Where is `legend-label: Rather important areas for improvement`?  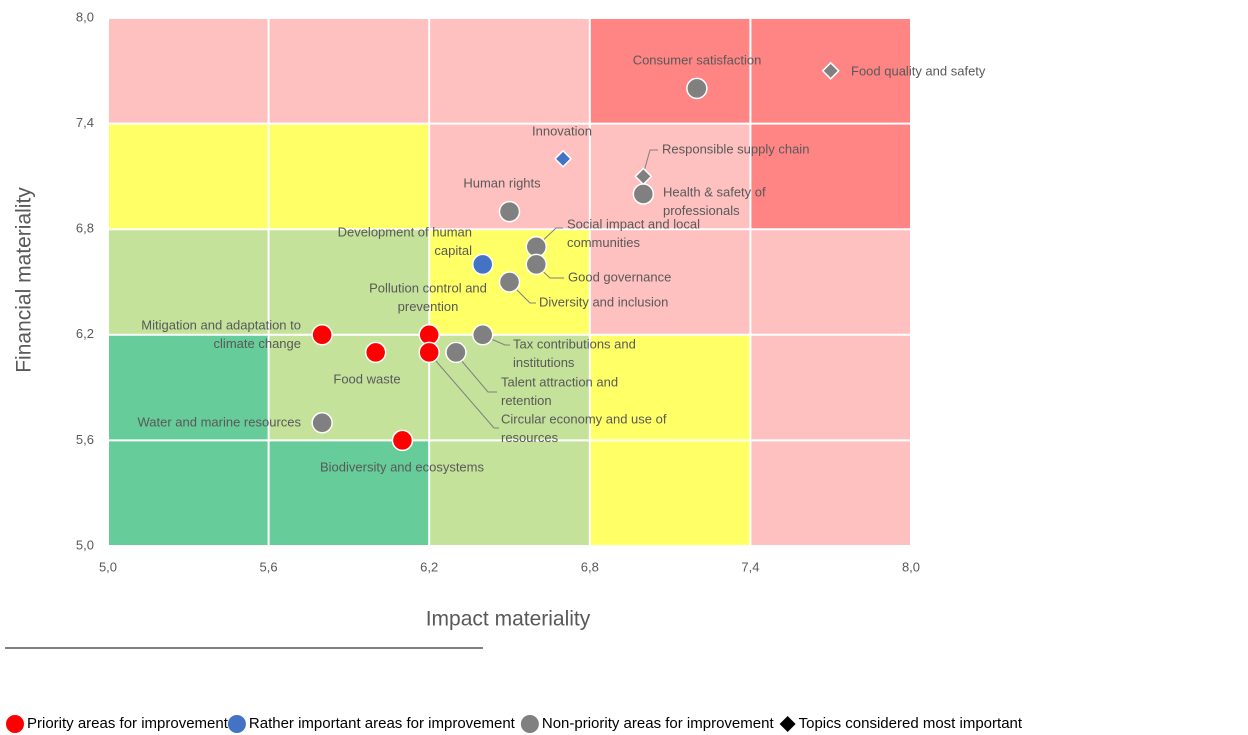 legend-label: Rather important areas for improvement is located at coordinates (382, 723).